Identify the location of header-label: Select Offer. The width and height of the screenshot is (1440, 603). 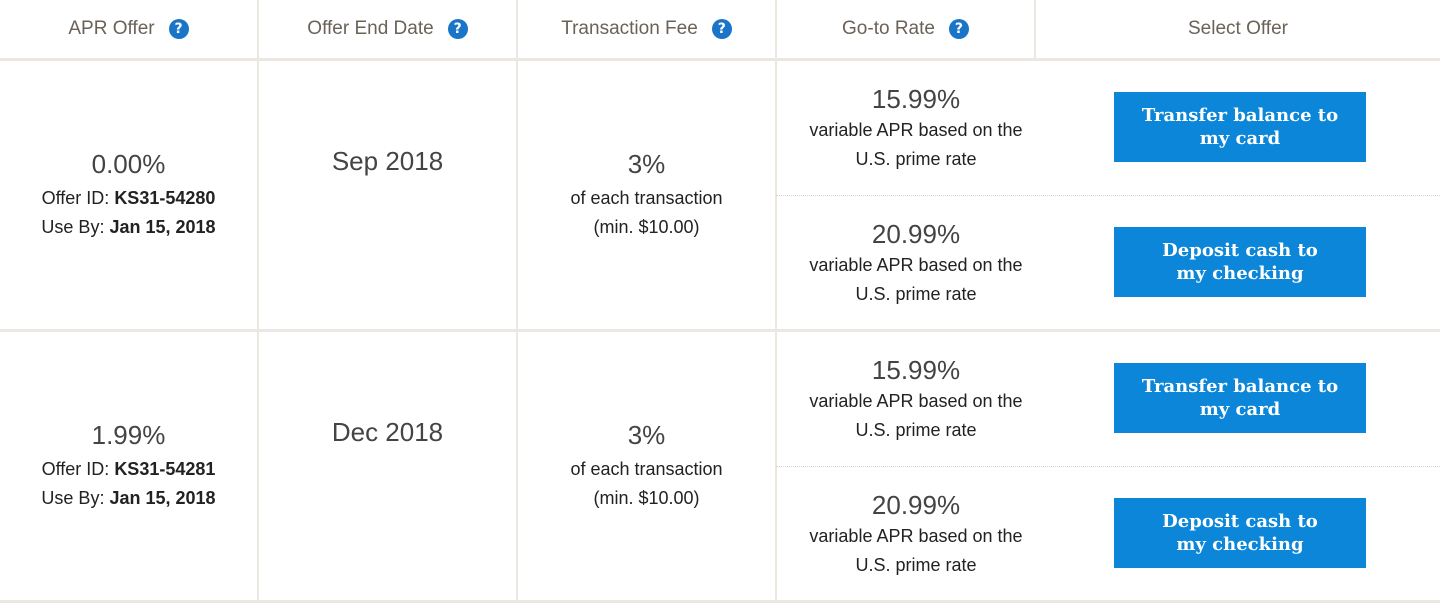
(1238, 28).